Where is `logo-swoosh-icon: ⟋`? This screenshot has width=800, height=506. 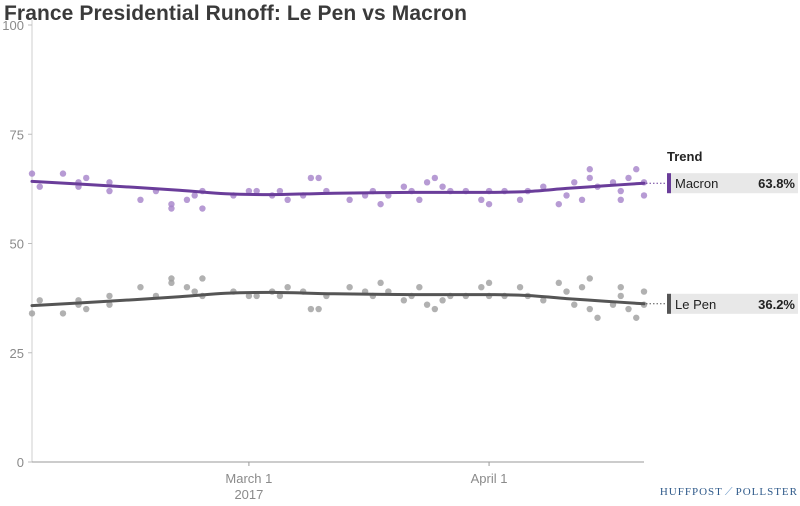 logo-swoosh-icon: ⟋ is located at coordinates (729, 492).